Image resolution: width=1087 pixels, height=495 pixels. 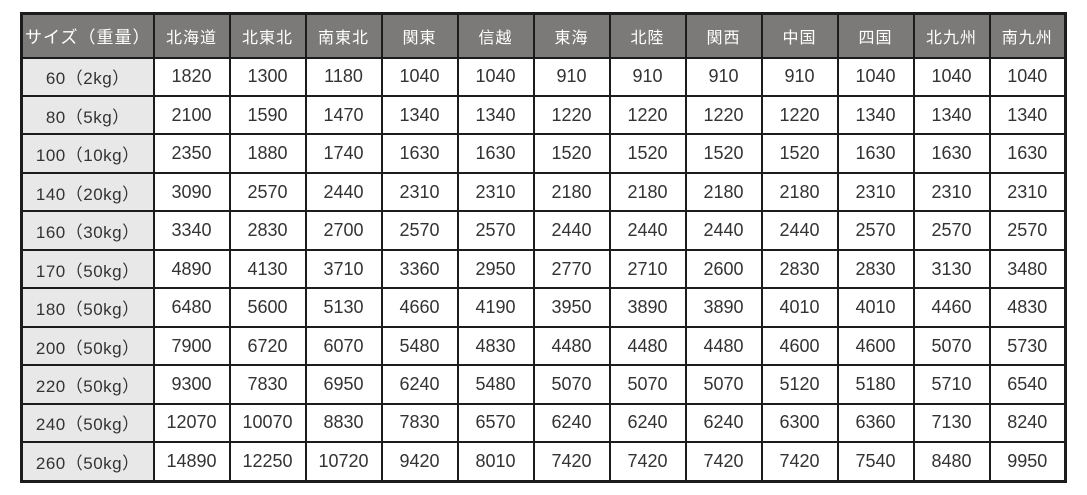 What do you see at coordinates (495, 35) in the screenshot?
I see `header-cell-region: 信越` at bounding box center [495, 35].